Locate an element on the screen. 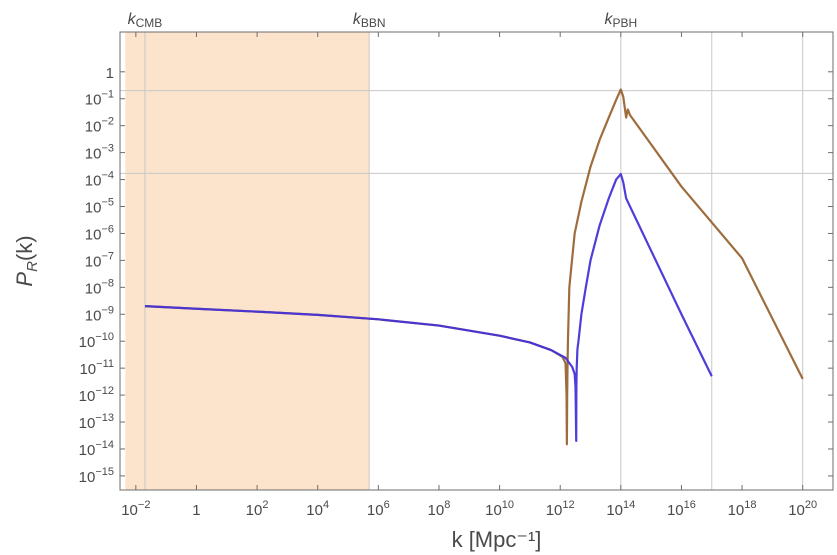  y-tick-label: 10⁻¹⁴ is located at coordinates (96, 449).